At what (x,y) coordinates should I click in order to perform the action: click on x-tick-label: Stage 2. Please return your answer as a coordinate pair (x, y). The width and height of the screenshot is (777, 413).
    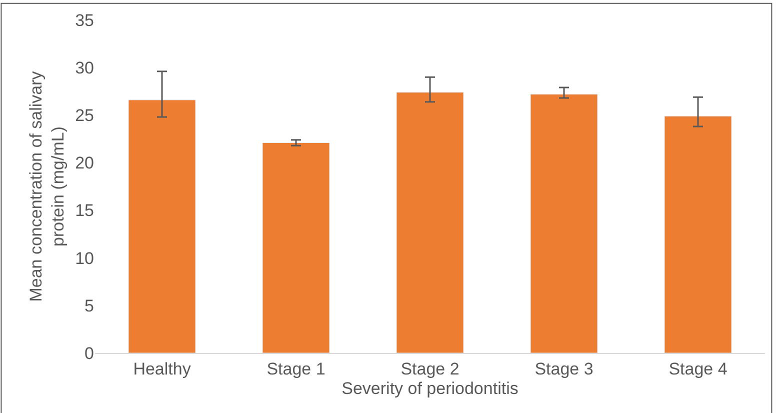
    Looking at the image, I should click on (430, 368).